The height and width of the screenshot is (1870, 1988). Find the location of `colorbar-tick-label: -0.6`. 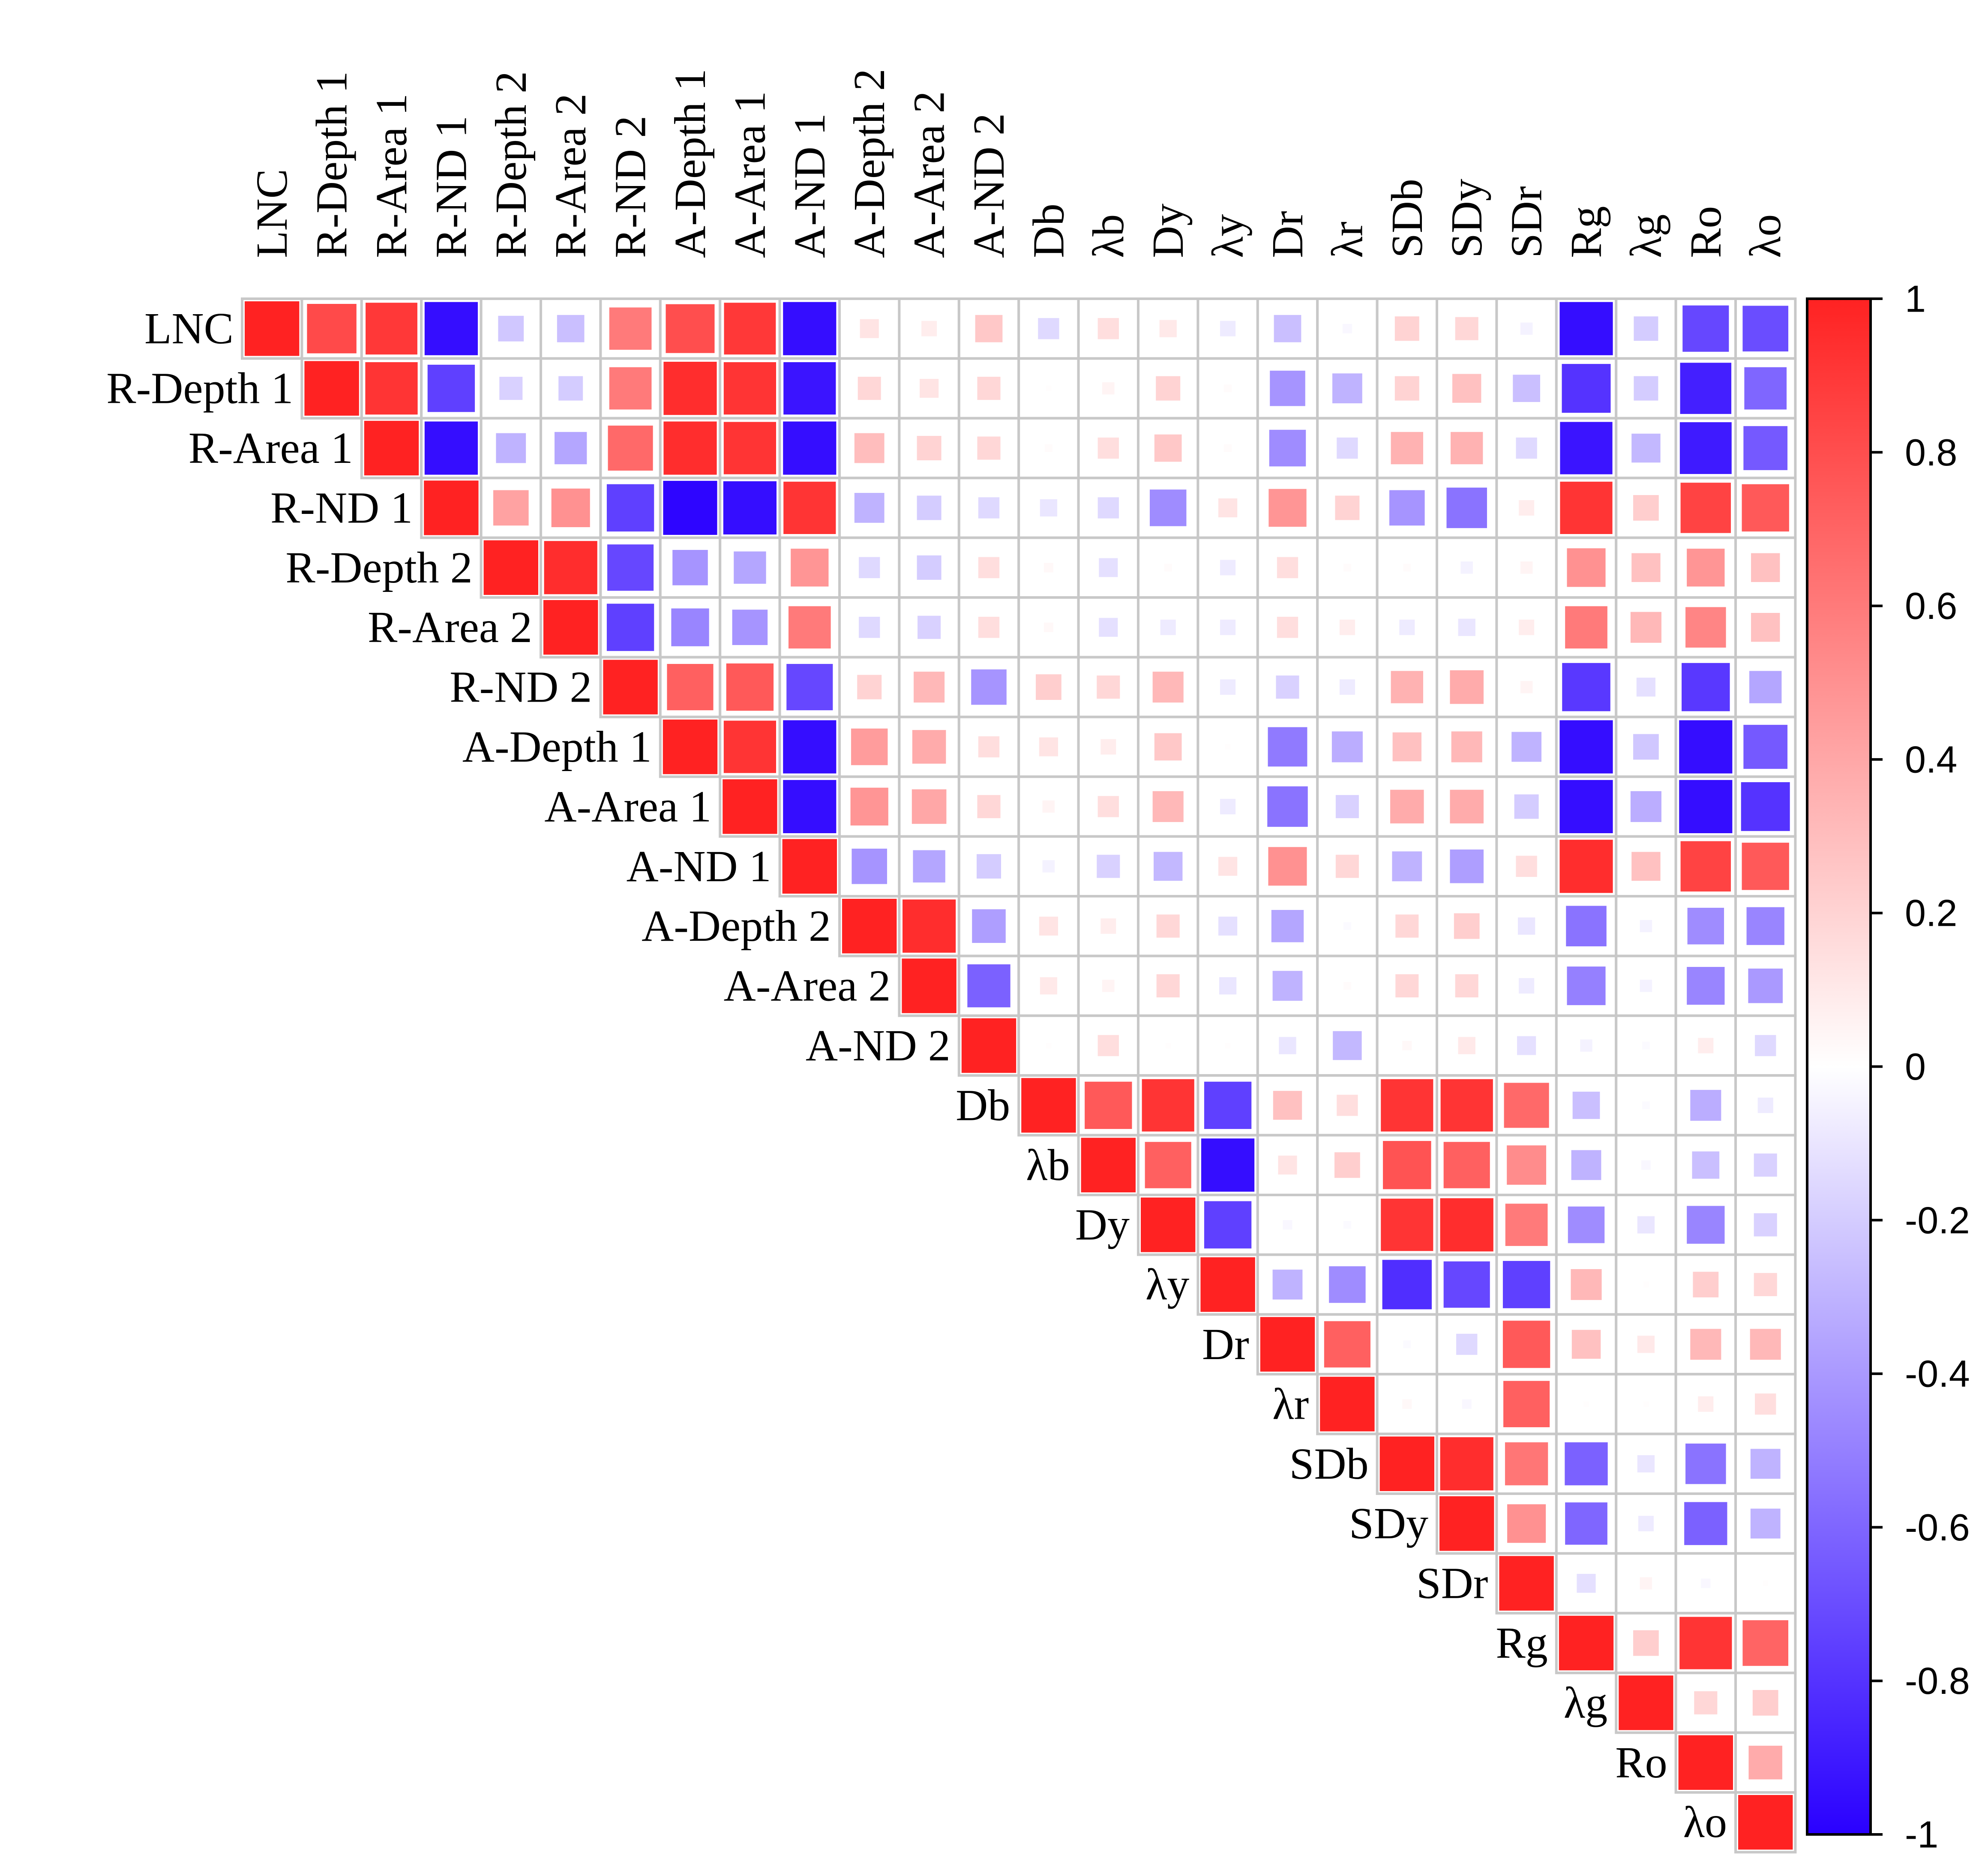

colorbar-tick-label: -0.6 is located at coordinates (1937, 1527).